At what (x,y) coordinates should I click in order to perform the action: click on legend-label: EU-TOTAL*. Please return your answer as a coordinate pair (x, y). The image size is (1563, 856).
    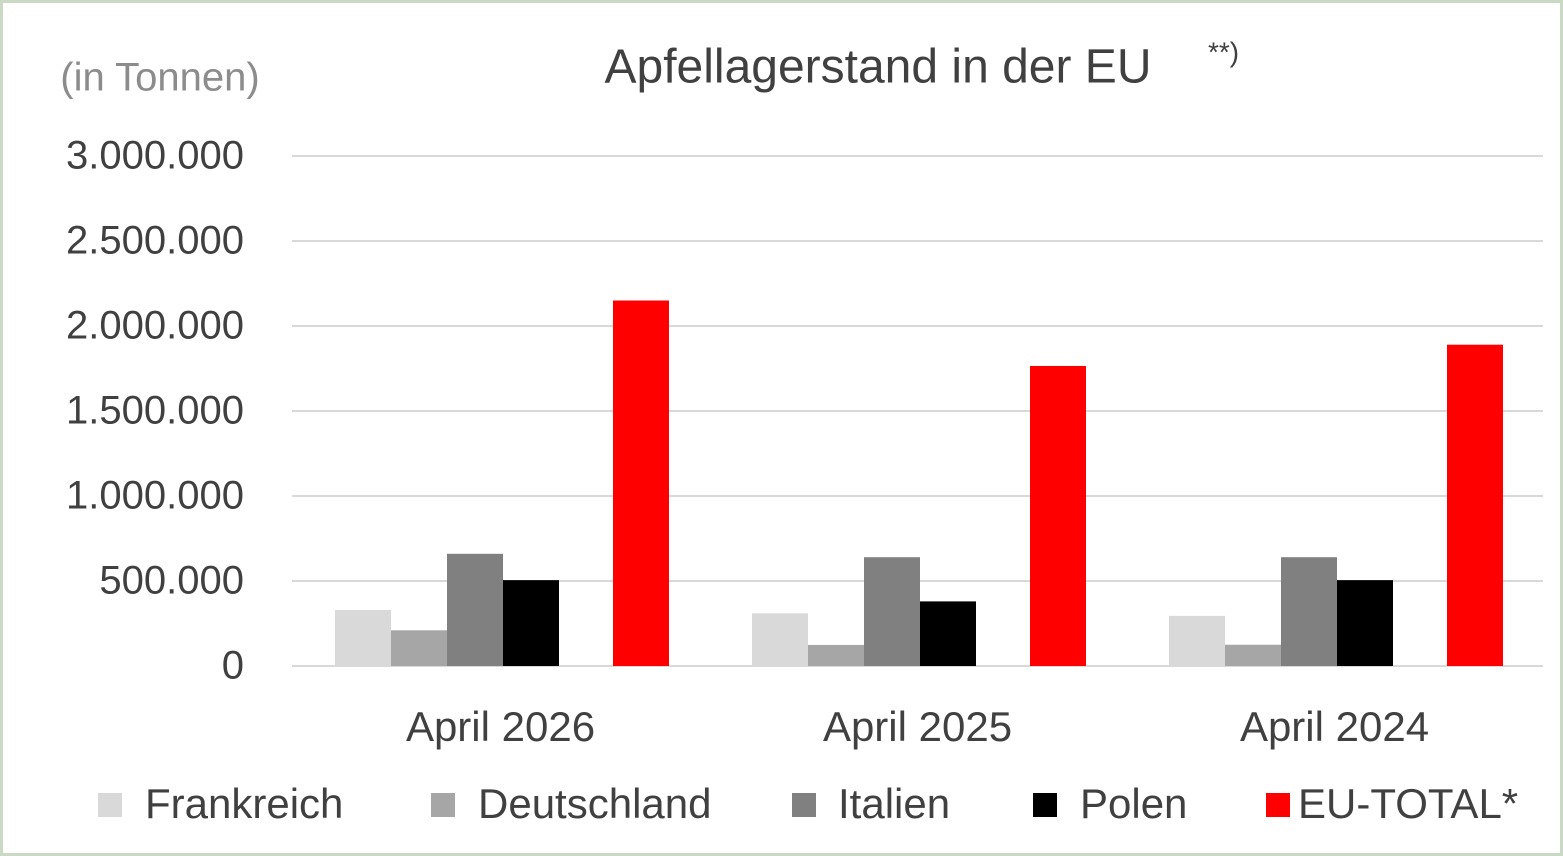
    Looking at the image, I should click on (1408, 803).